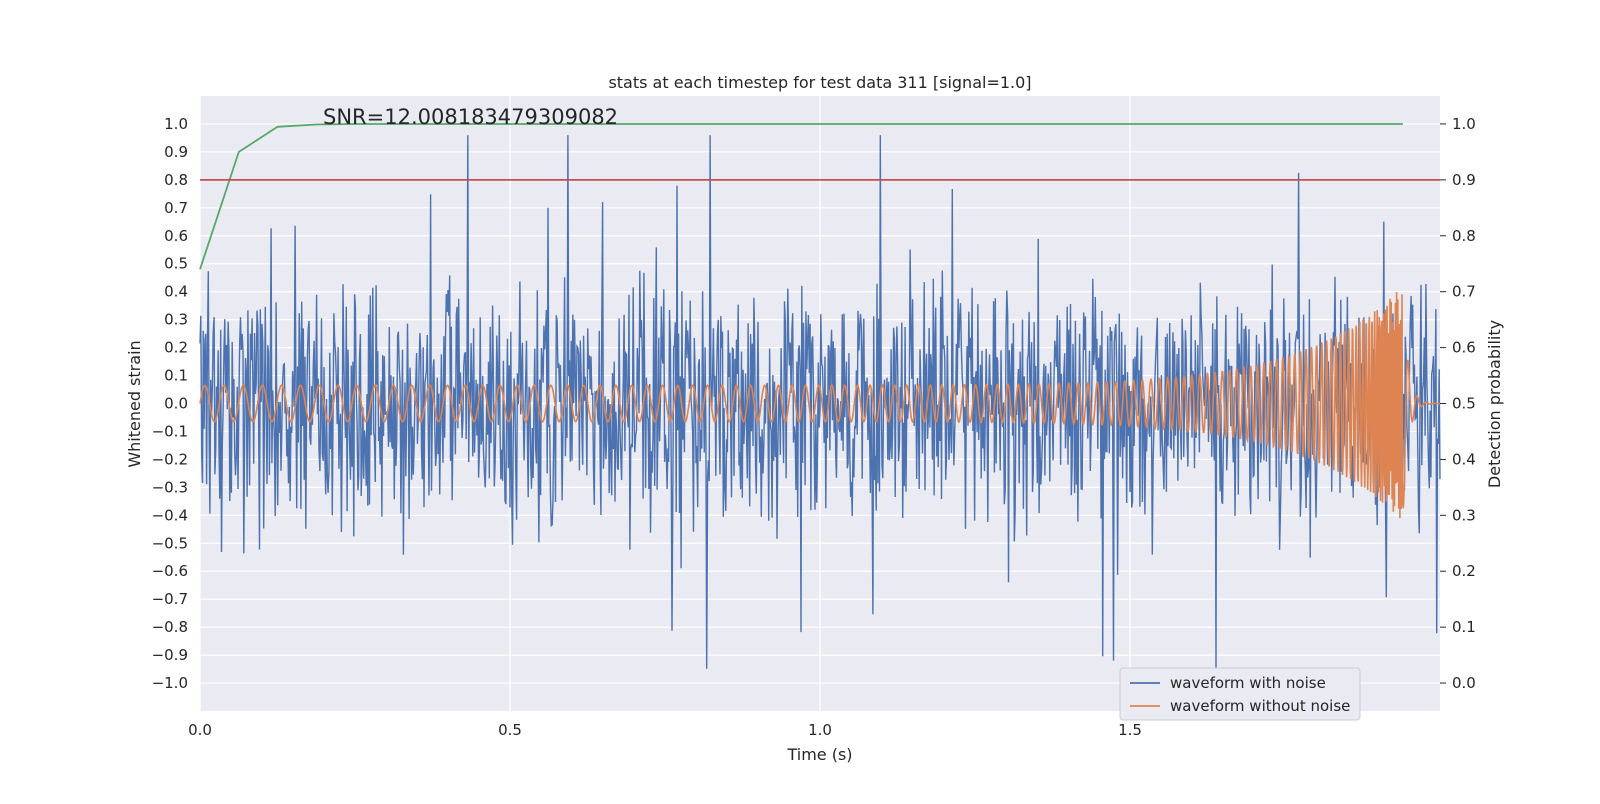 Image resolution: width=1600 pixels, height=804 pixels. I want to click on y-left-tick-label: −0.7, so click(170, 599).